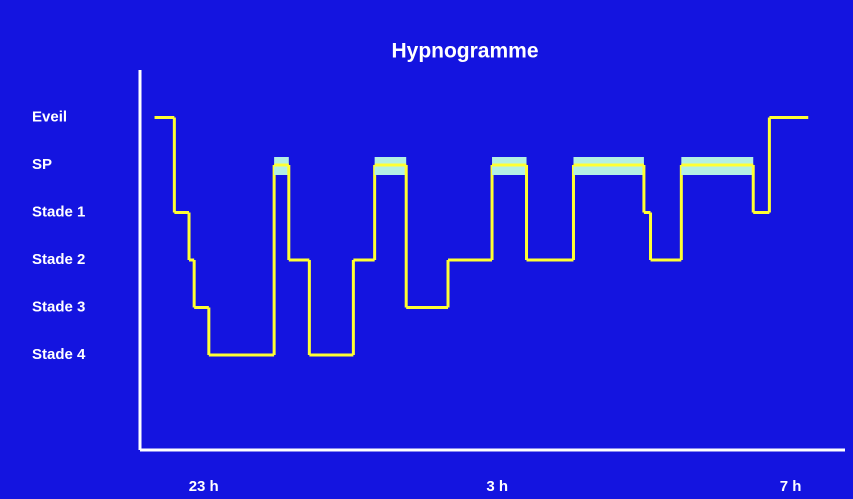 This screenshot has width=853, height=499. I want to click on chart-title: Hypnogramme, so click(464, 51).